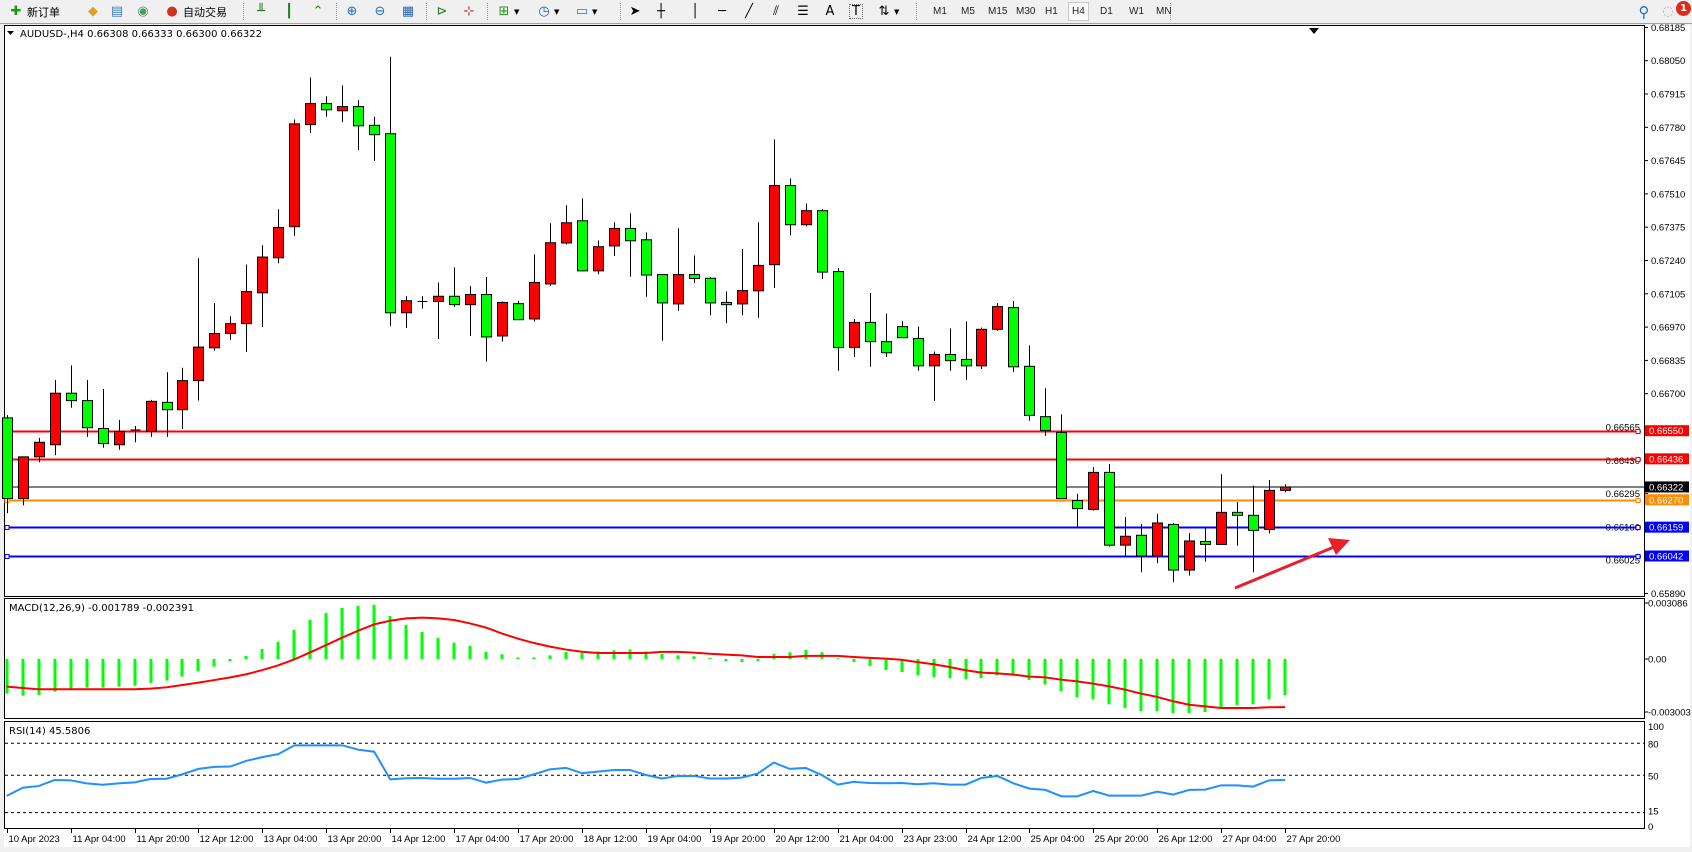 Image resolution: width=1692 pixels, height=852 pixels. I want to click on signals-button: ◉, so click(143, 11).